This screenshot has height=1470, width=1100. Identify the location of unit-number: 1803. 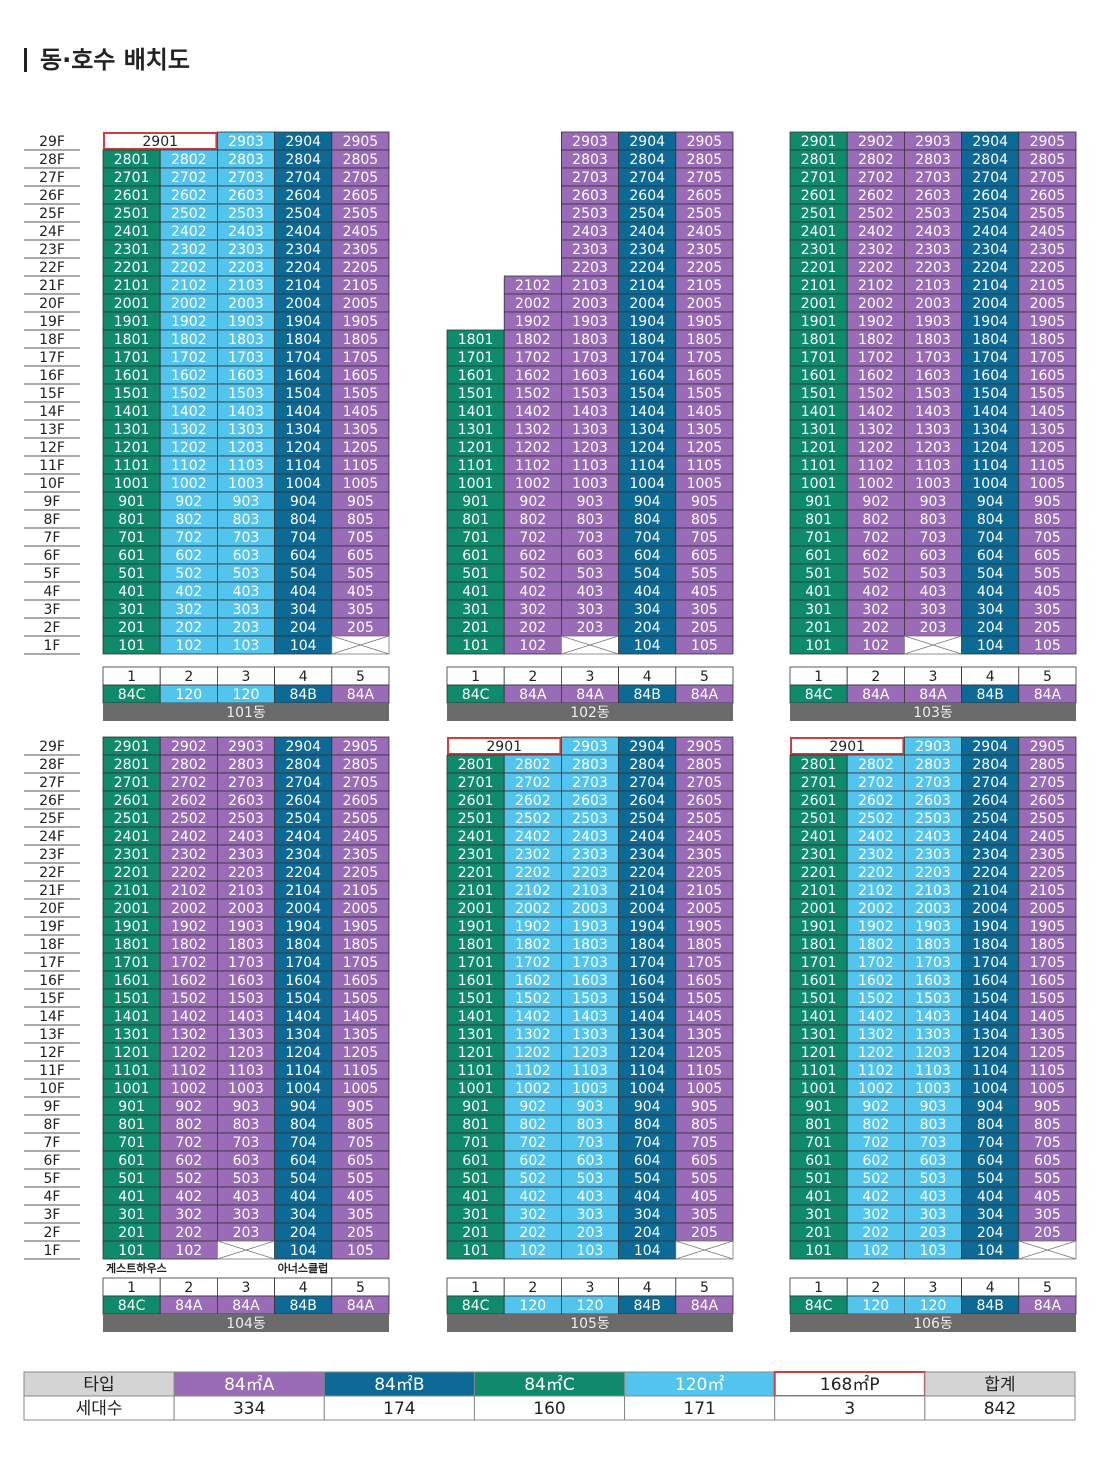
(246, 340).